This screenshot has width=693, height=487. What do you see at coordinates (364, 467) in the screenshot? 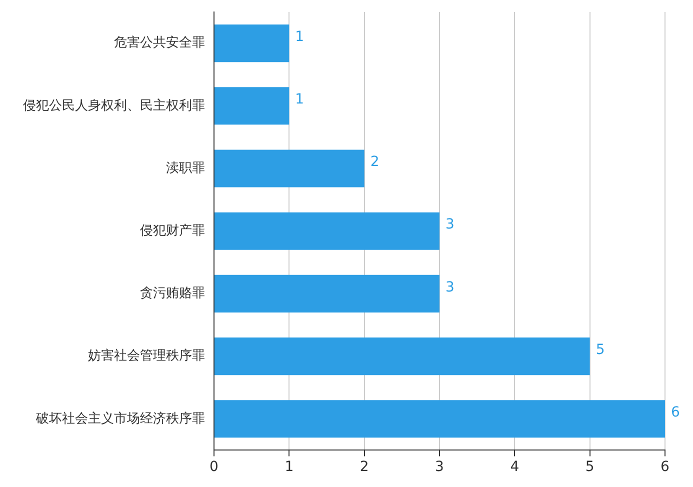
I see `x-tick-label: 2` at bounding box center [364, 467].